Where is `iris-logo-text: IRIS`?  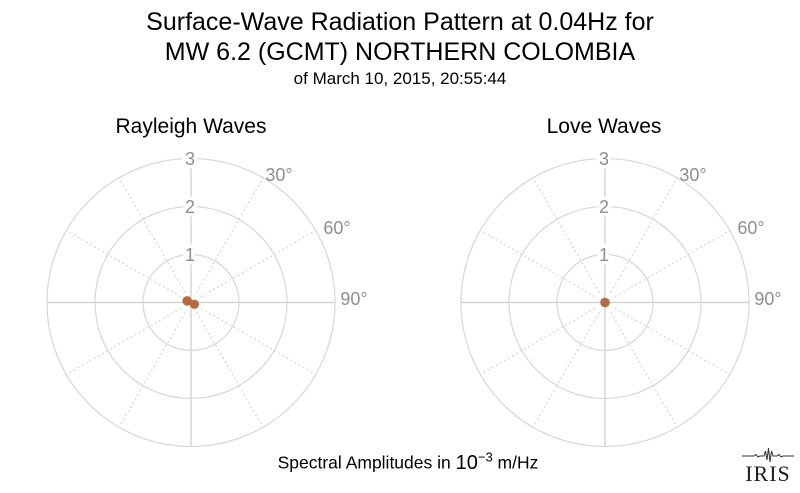
iris-logo-text: IRIS is located at coordinates (768, 474).